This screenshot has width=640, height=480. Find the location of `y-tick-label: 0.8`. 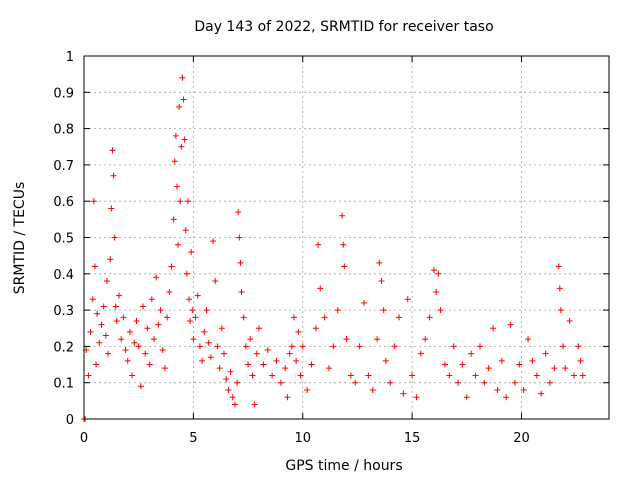

y-tick-label: 0.8 is located at coordinates (63, 130).